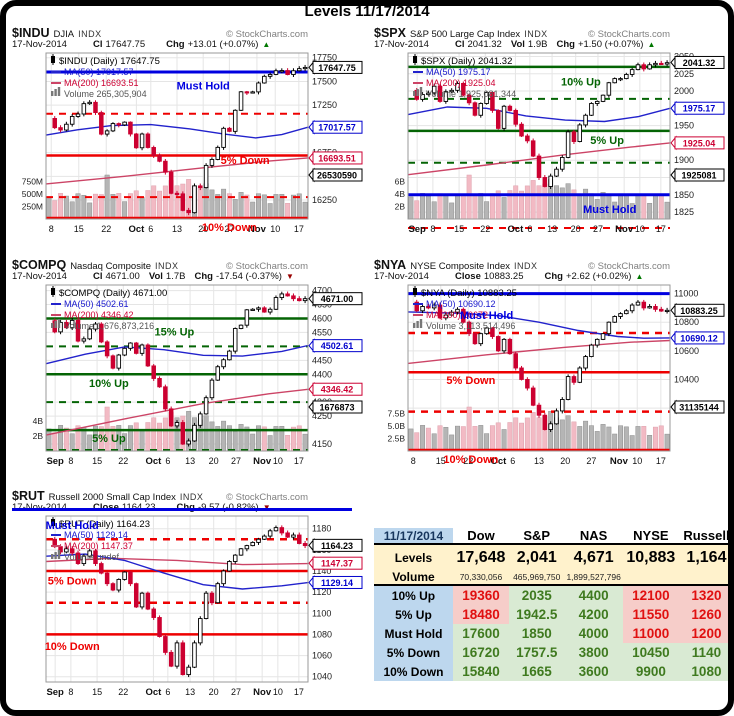 This screenshot has height=716, width=734. I want to click on column-header-nas: NAS, so click(593, 536).